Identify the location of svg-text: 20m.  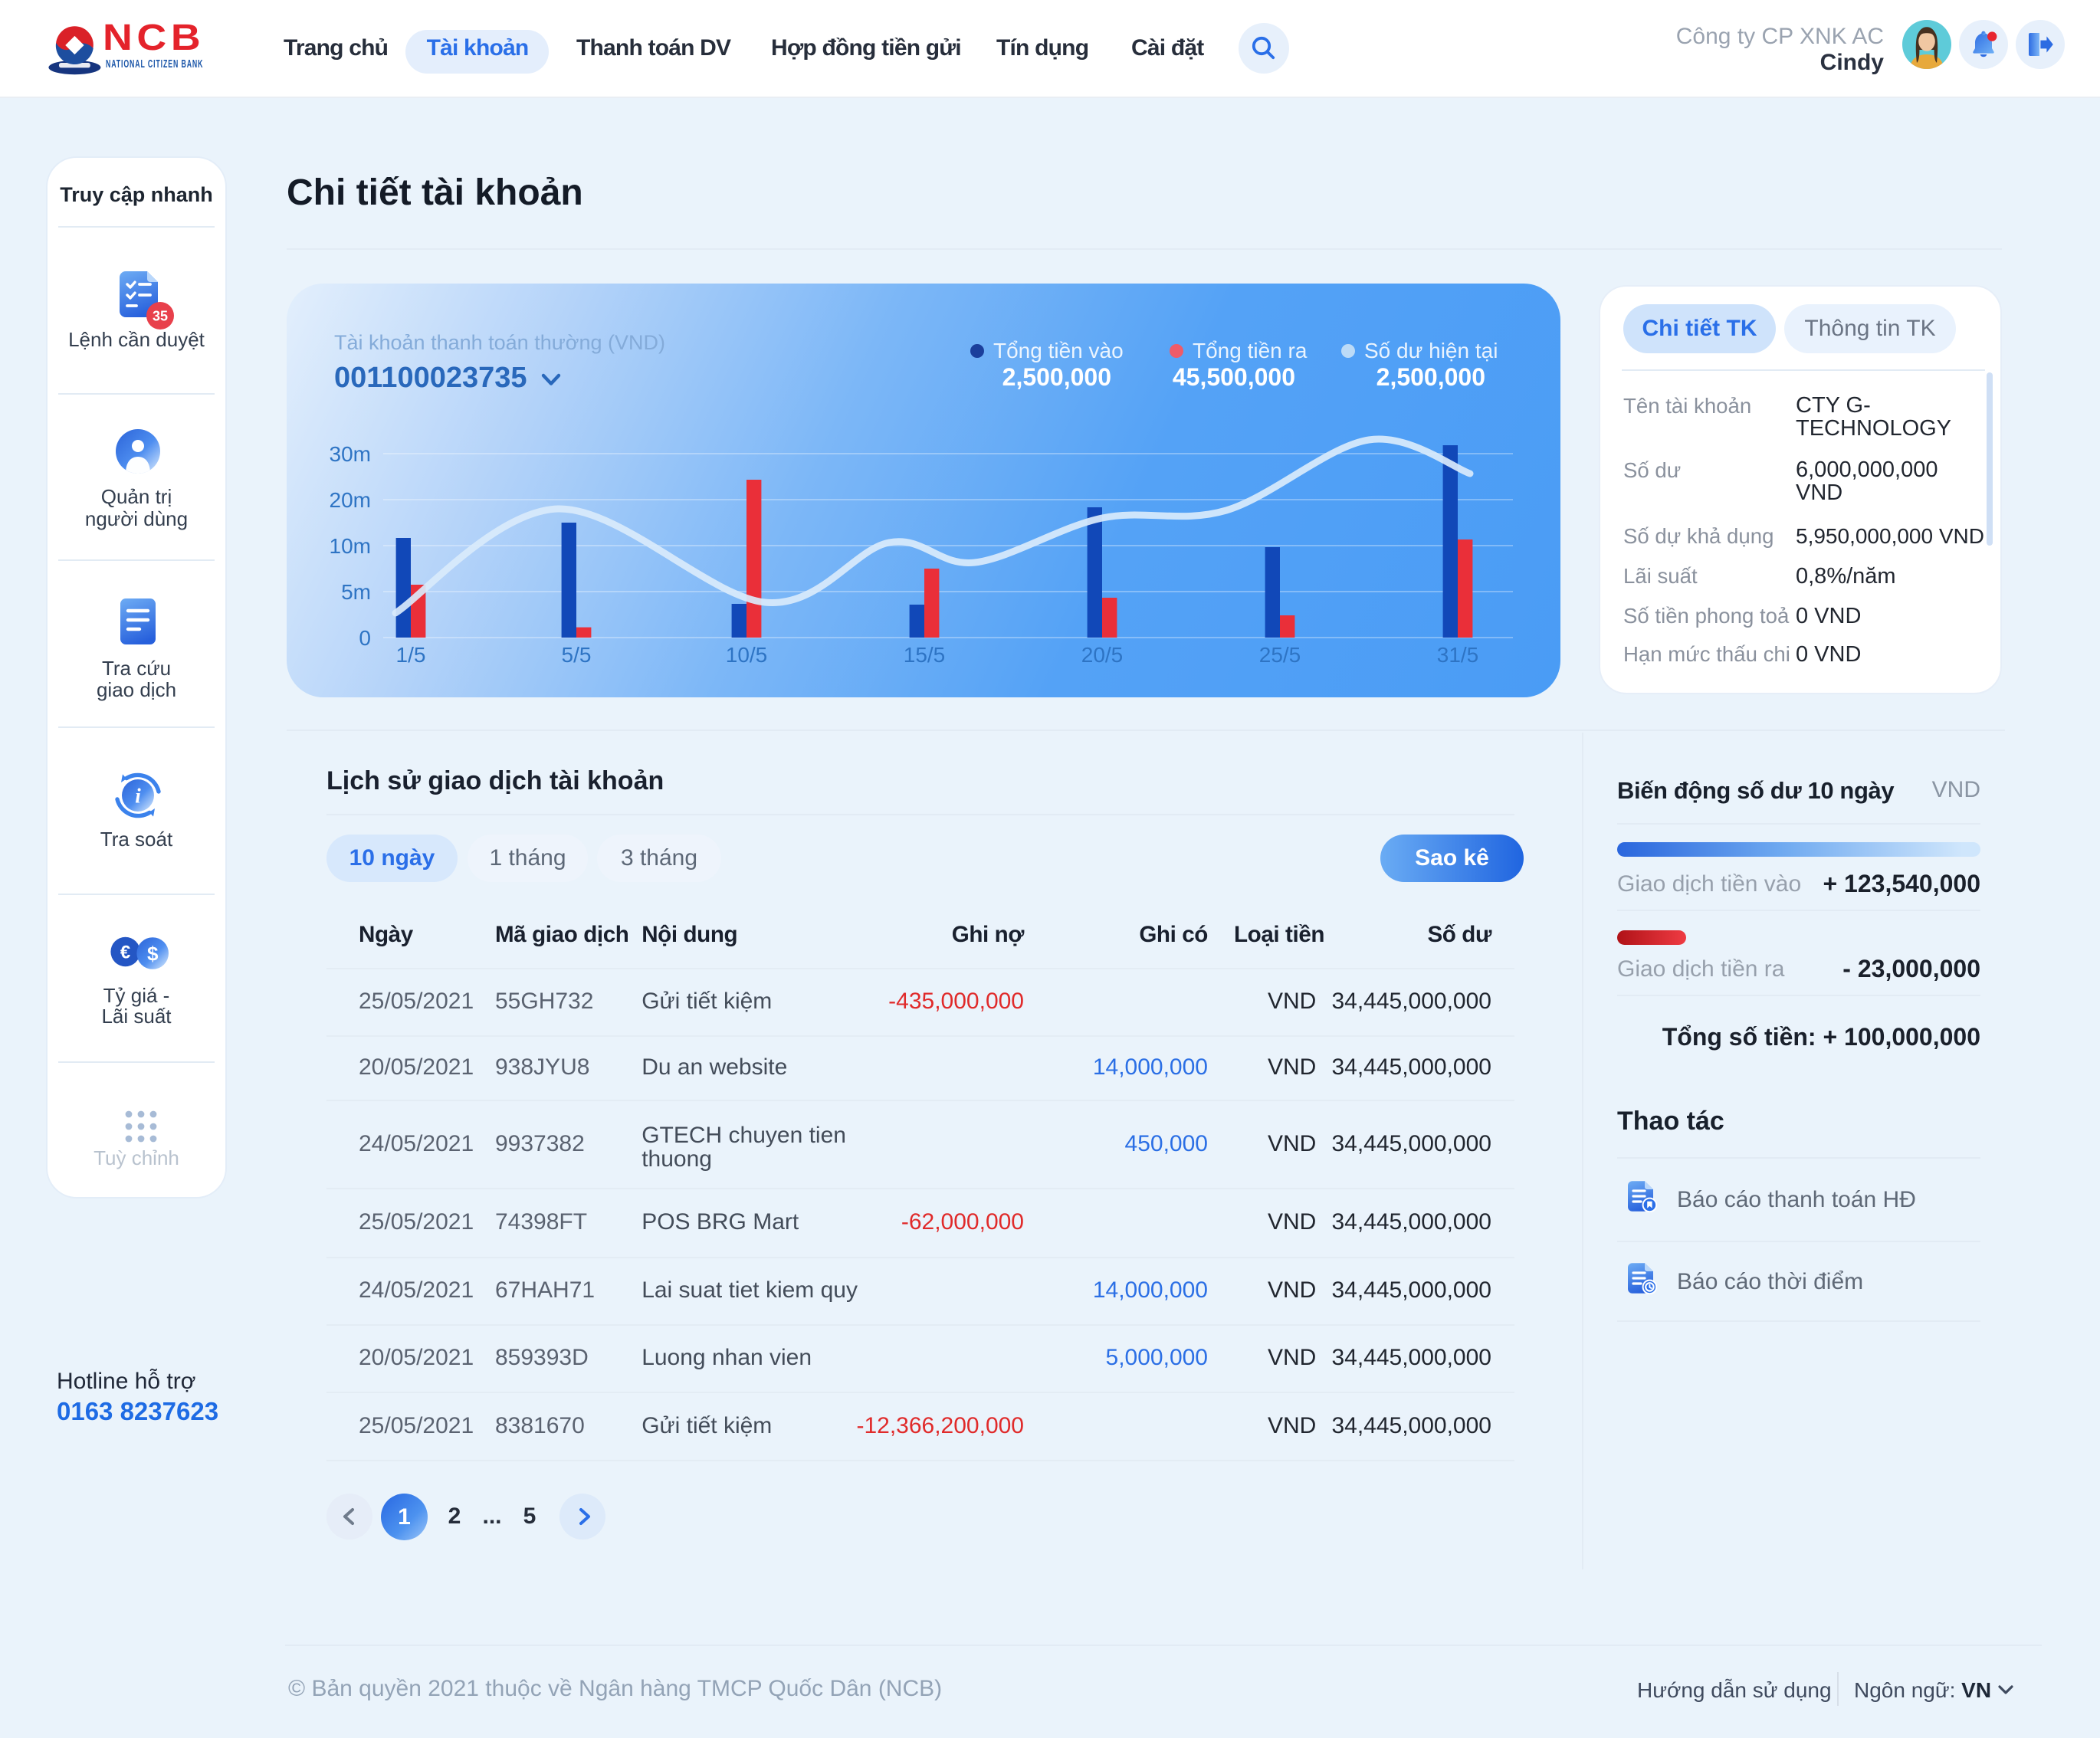
(350, 500).